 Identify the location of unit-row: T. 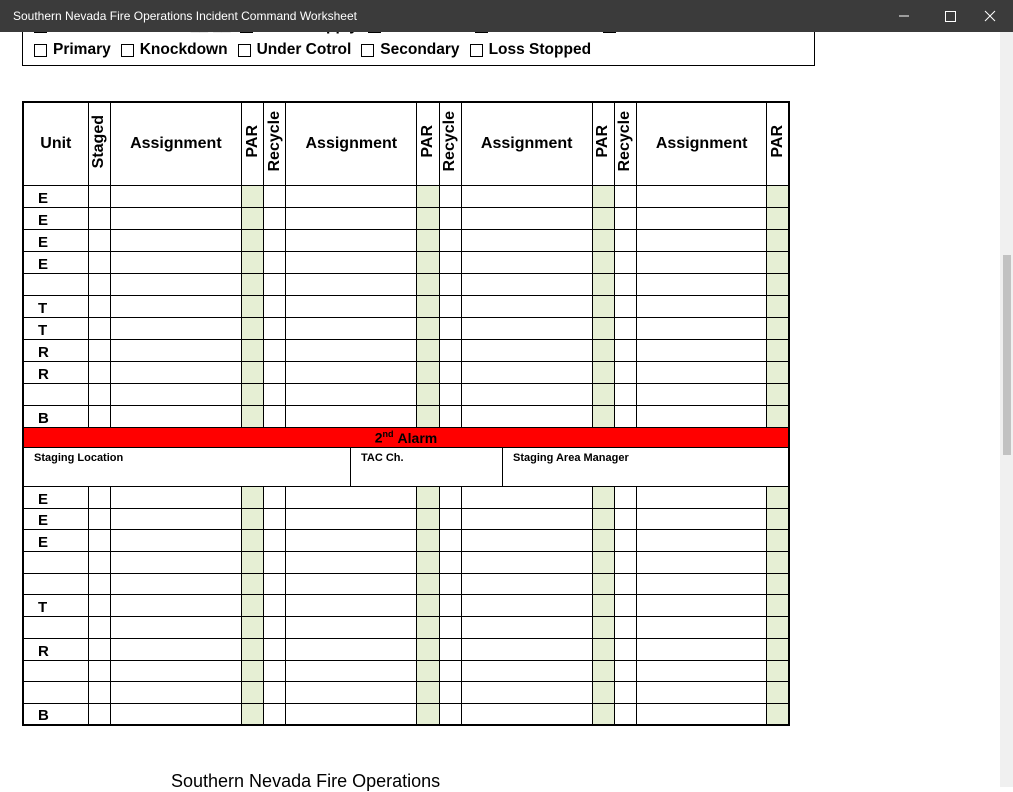
(406, 306).